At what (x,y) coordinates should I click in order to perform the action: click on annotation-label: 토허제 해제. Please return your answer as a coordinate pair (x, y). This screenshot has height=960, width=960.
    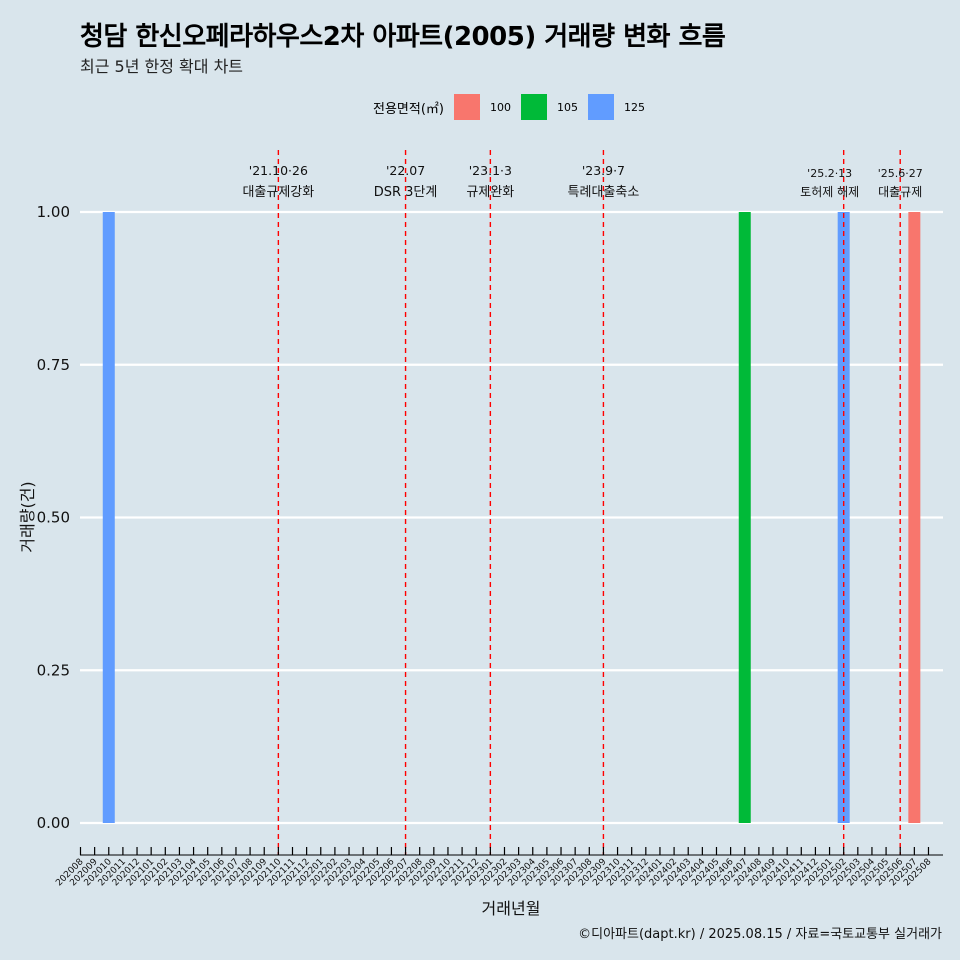
    Looking at the image, I should click on (829, 192).